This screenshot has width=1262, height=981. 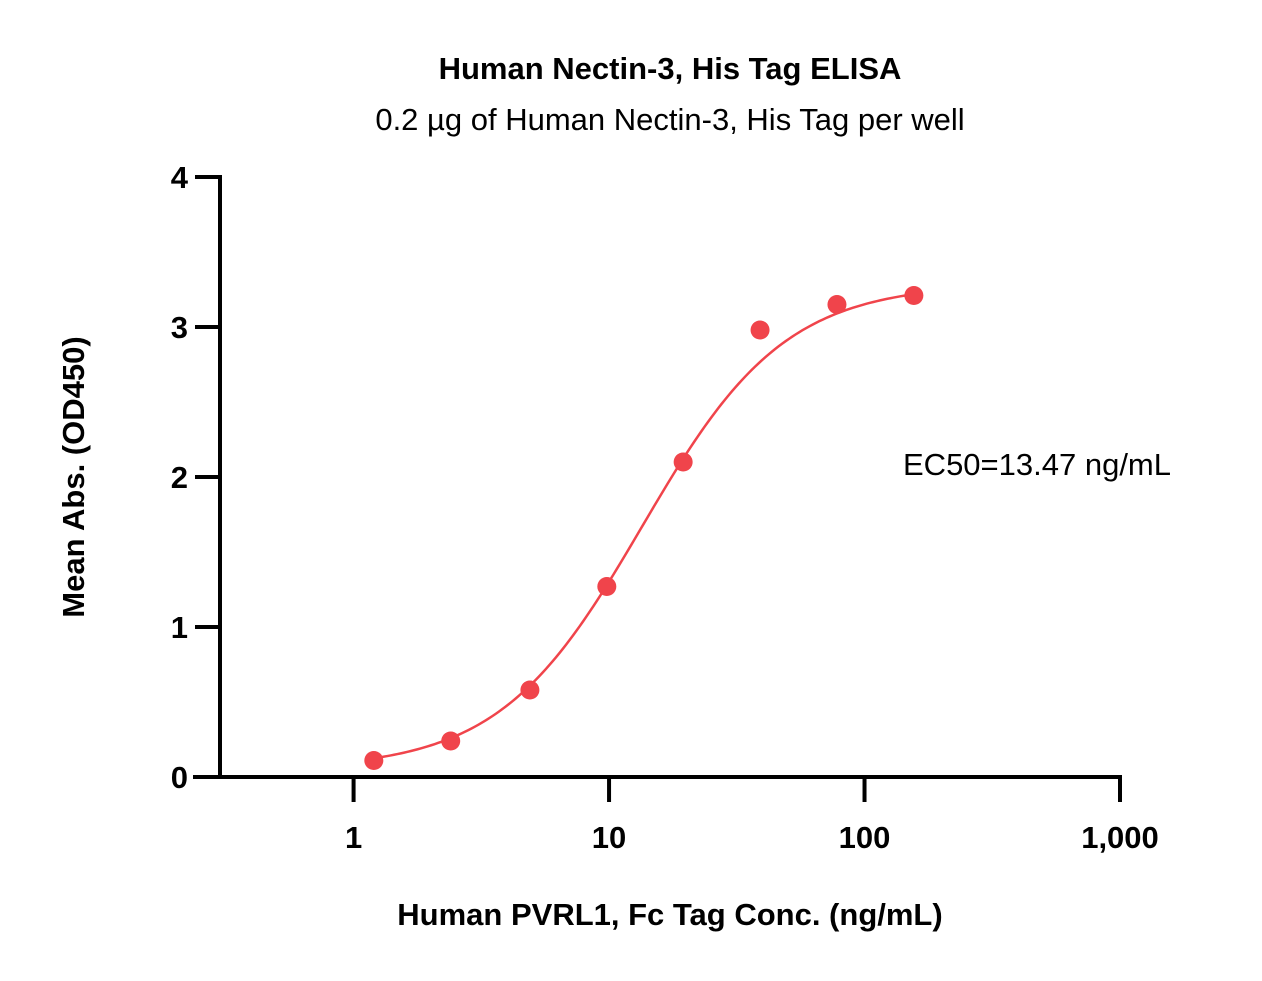 What do you see at coordinates (1037, 464) in the screenshot?
I see `ec50-annotation: EC50=13.47 ng/mL` at bounding box center [1037, 464].